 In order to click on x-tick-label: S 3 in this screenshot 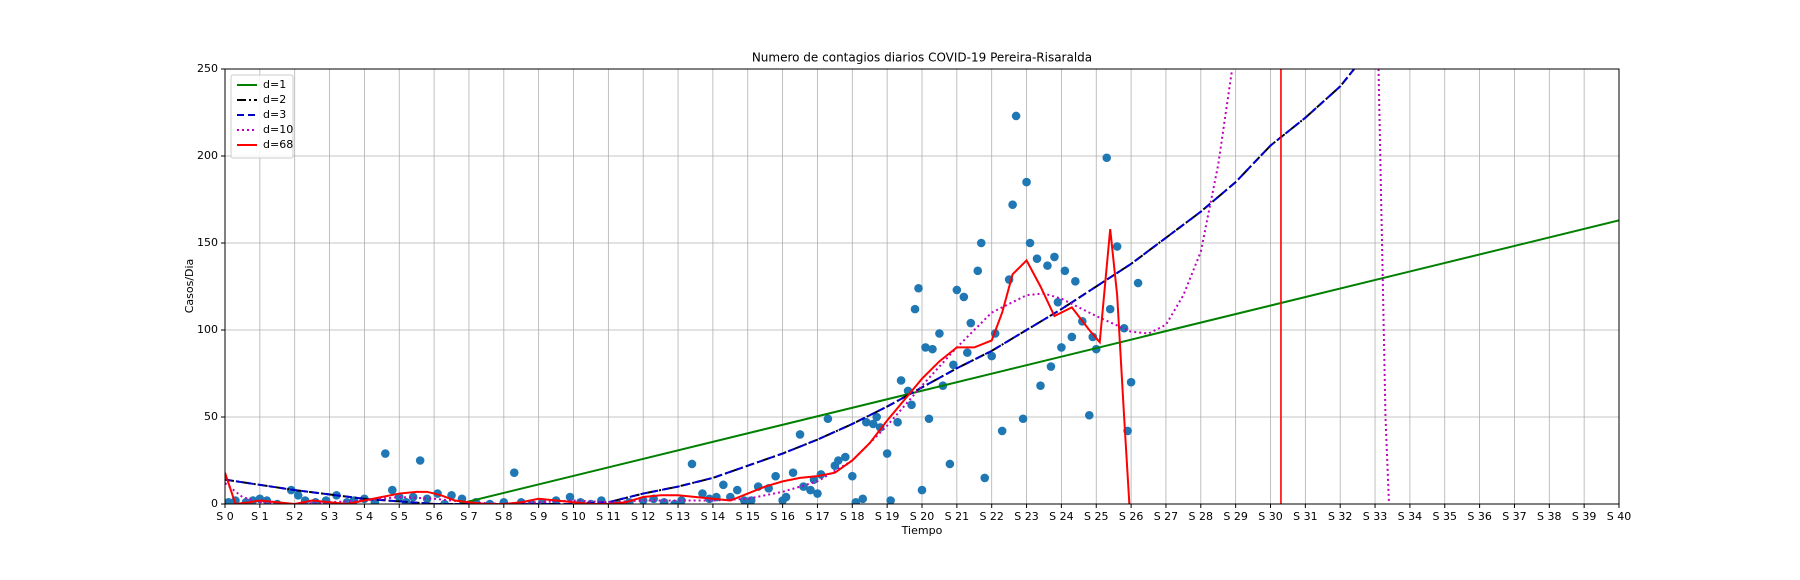, I will do `click(329, 516)`.